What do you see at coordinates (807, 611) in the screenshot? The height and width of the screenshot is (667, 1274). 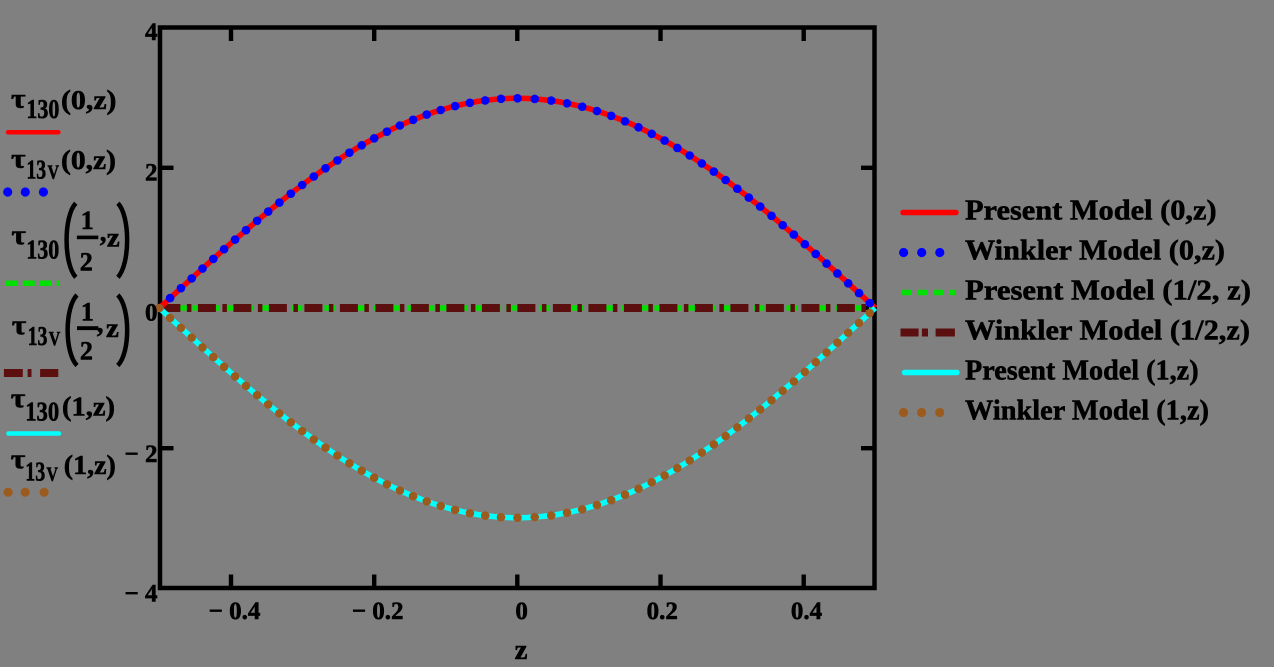 I see `svg-text: 0.4` at bounding box center [807, 611].